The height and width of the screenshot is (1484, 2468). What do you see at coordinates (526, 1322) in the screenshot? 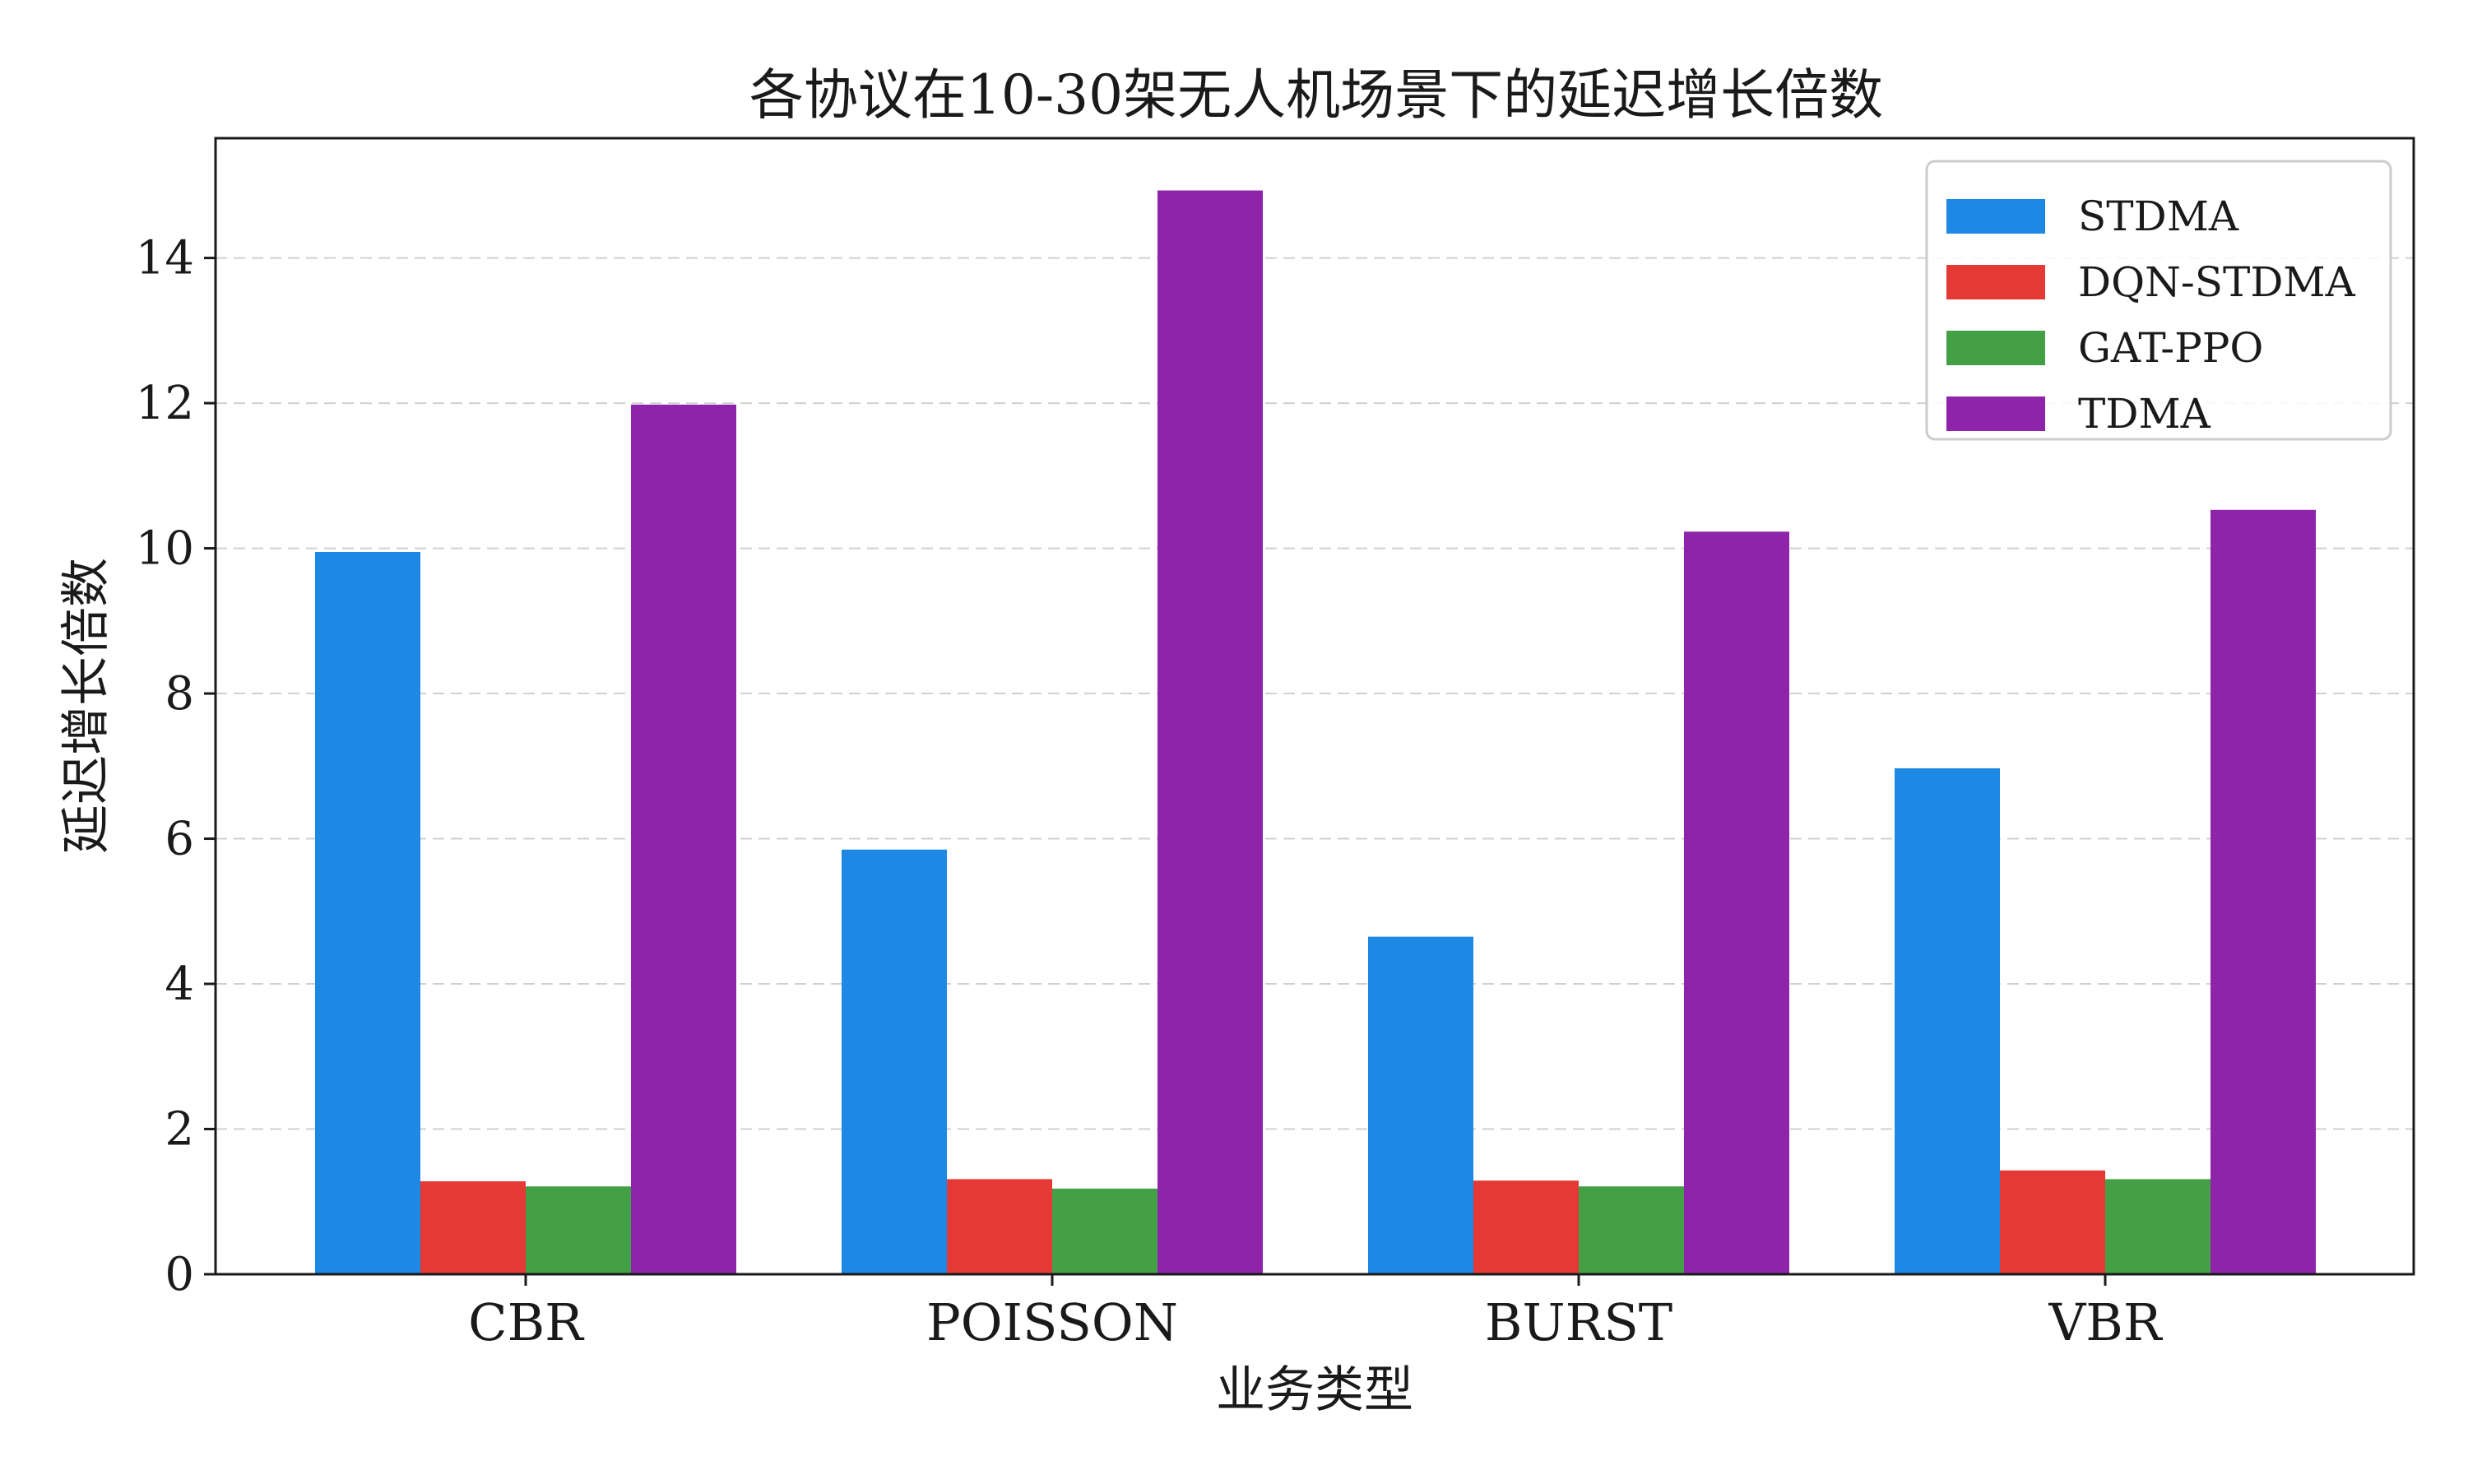
I see `x-tick-label: CBR` at bounding box center [526, 1322].